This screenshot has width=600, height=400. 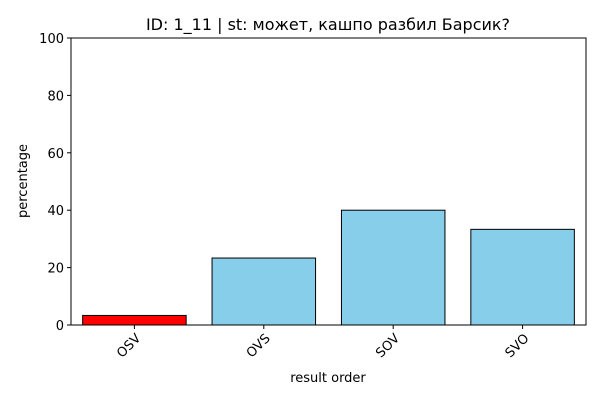 What do you see at coordinates (23, 181) in the screenshot?
I see `y-axis-label: percentage` at bounding box center [23, 181].